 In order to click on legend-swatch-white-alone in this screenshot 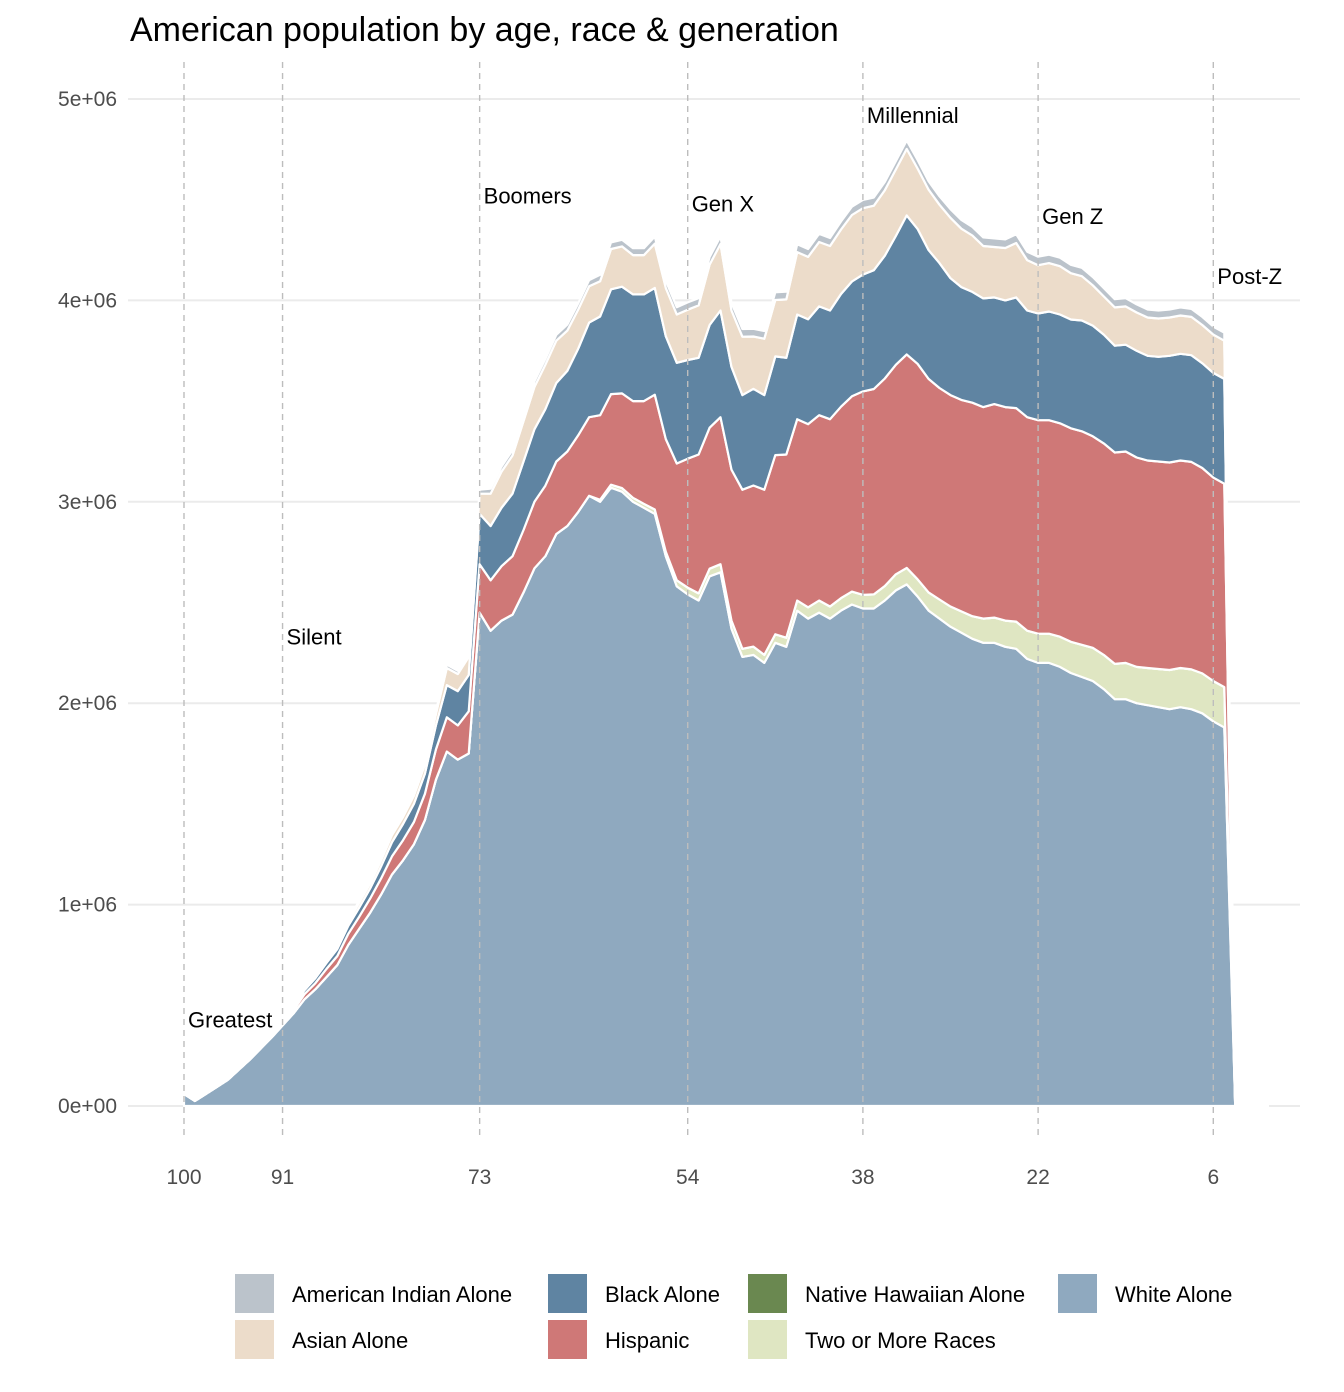, I will do `click(1077, 1293)`.